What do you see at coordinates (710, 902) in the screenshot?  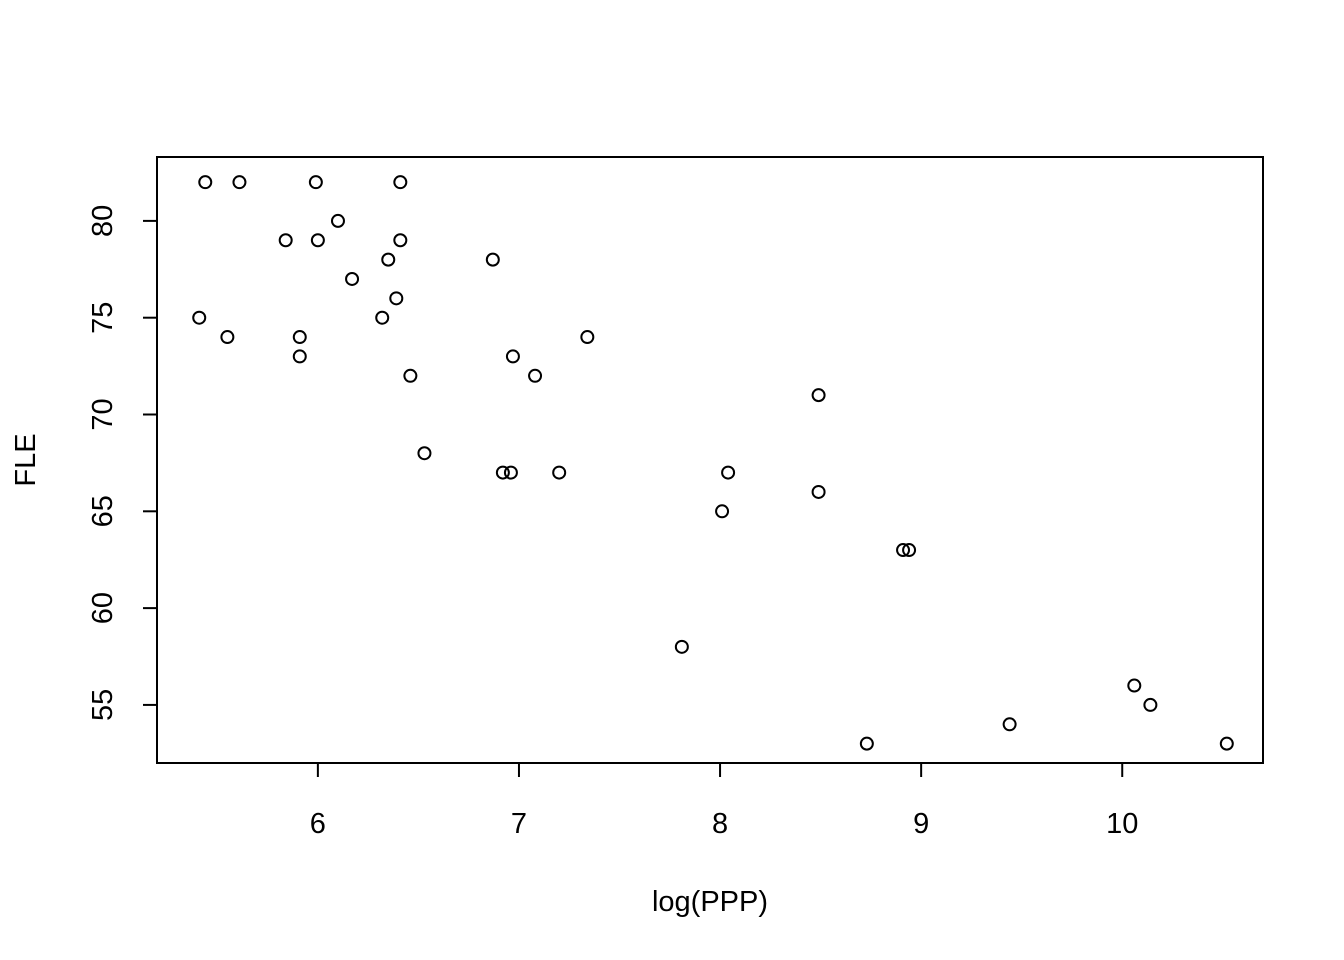 I see `x-axis-label: log(PPP)` at bounding box center [710, 902].